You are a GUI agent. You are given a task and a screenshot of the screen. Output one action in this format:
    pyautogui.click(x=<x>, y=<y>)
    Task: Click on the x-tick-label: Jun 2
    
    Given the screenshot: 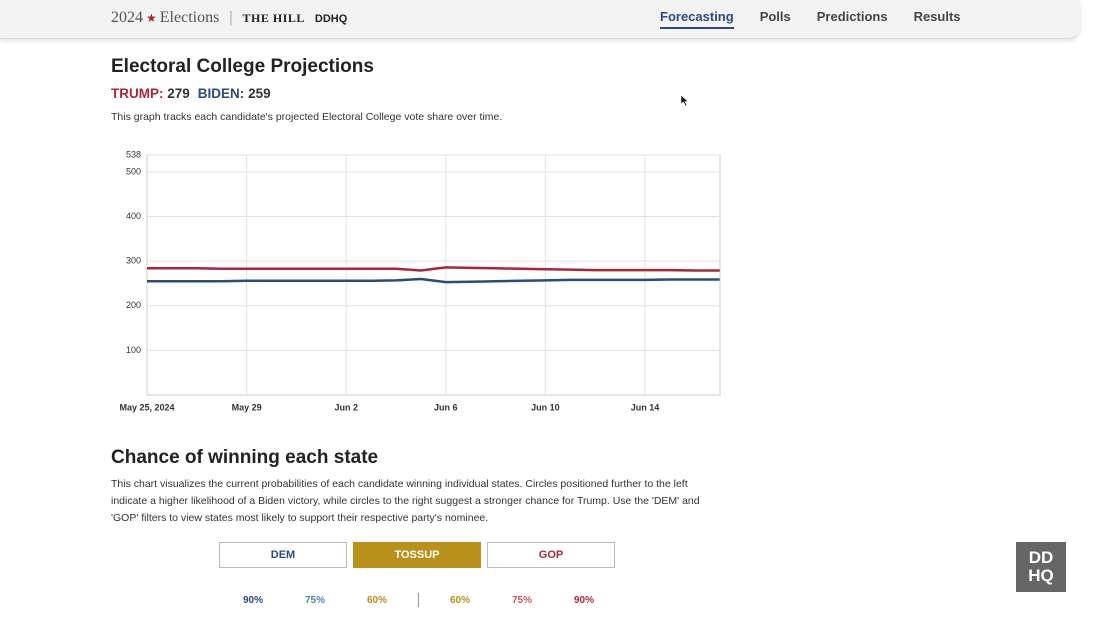 What is the action you would take?
    pyautogui.click(x=346, y=407)
    